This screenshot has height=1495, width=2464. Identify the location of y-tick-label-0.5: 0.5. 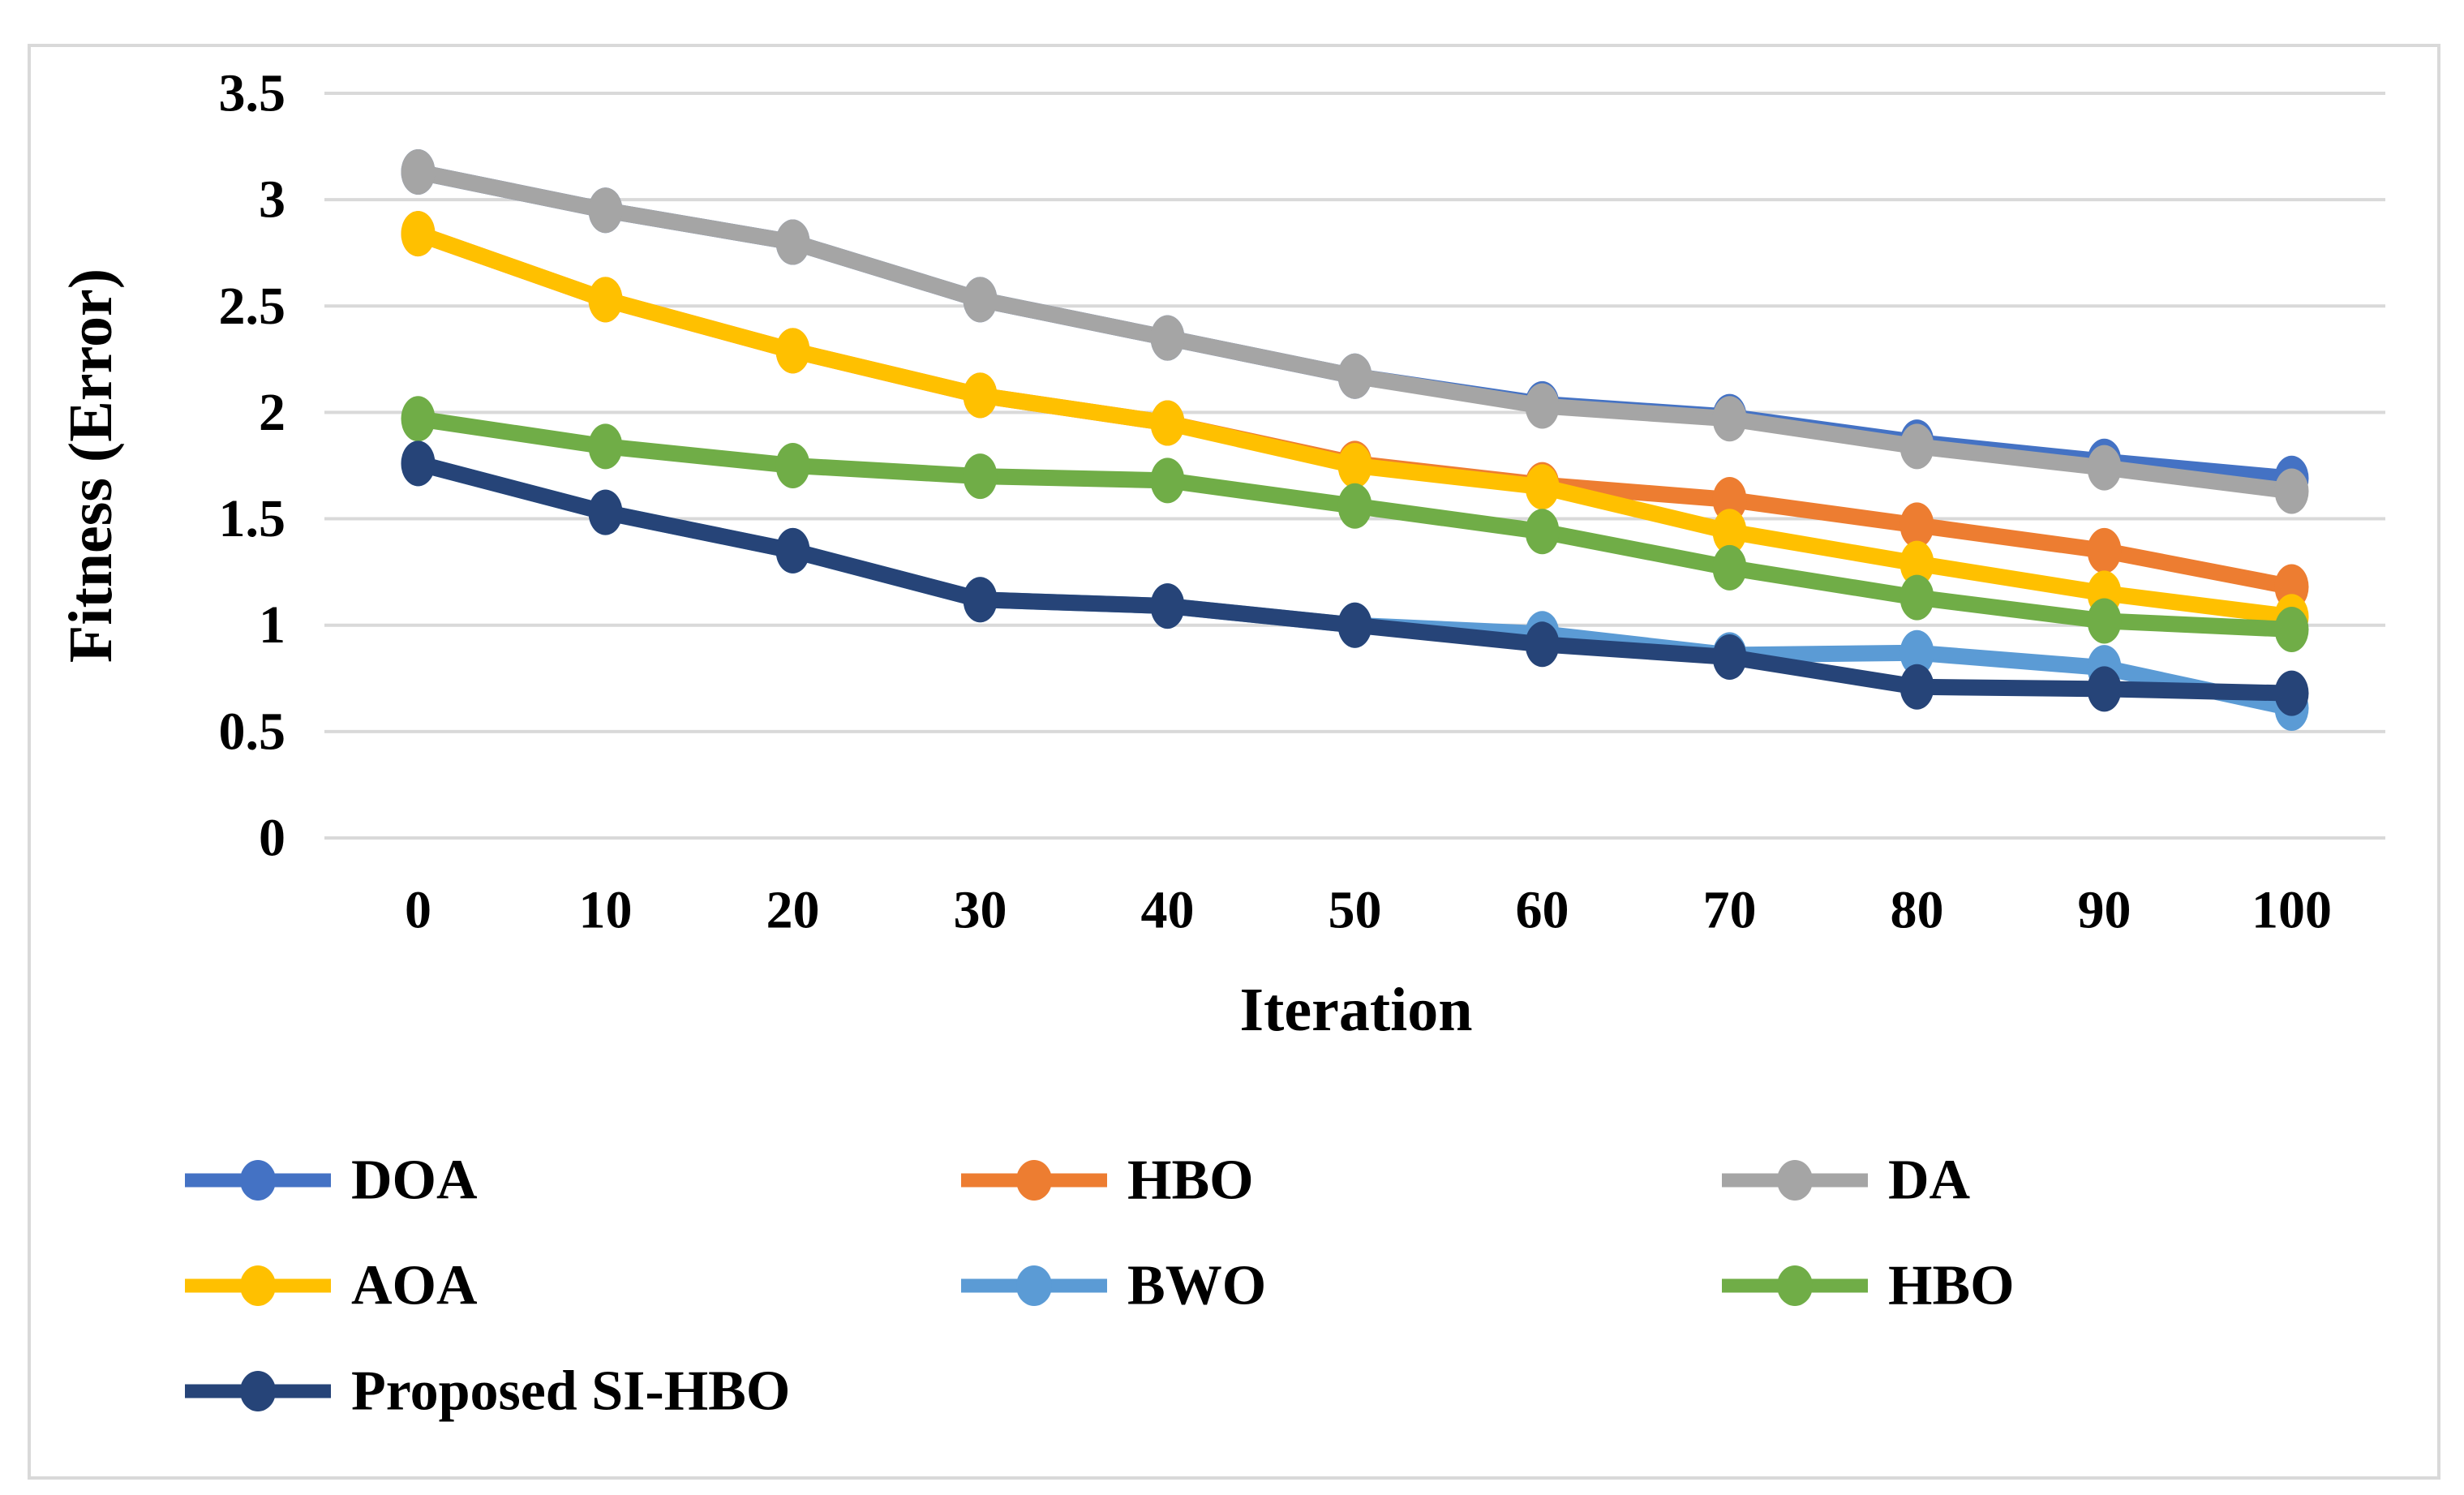
(252, 731).